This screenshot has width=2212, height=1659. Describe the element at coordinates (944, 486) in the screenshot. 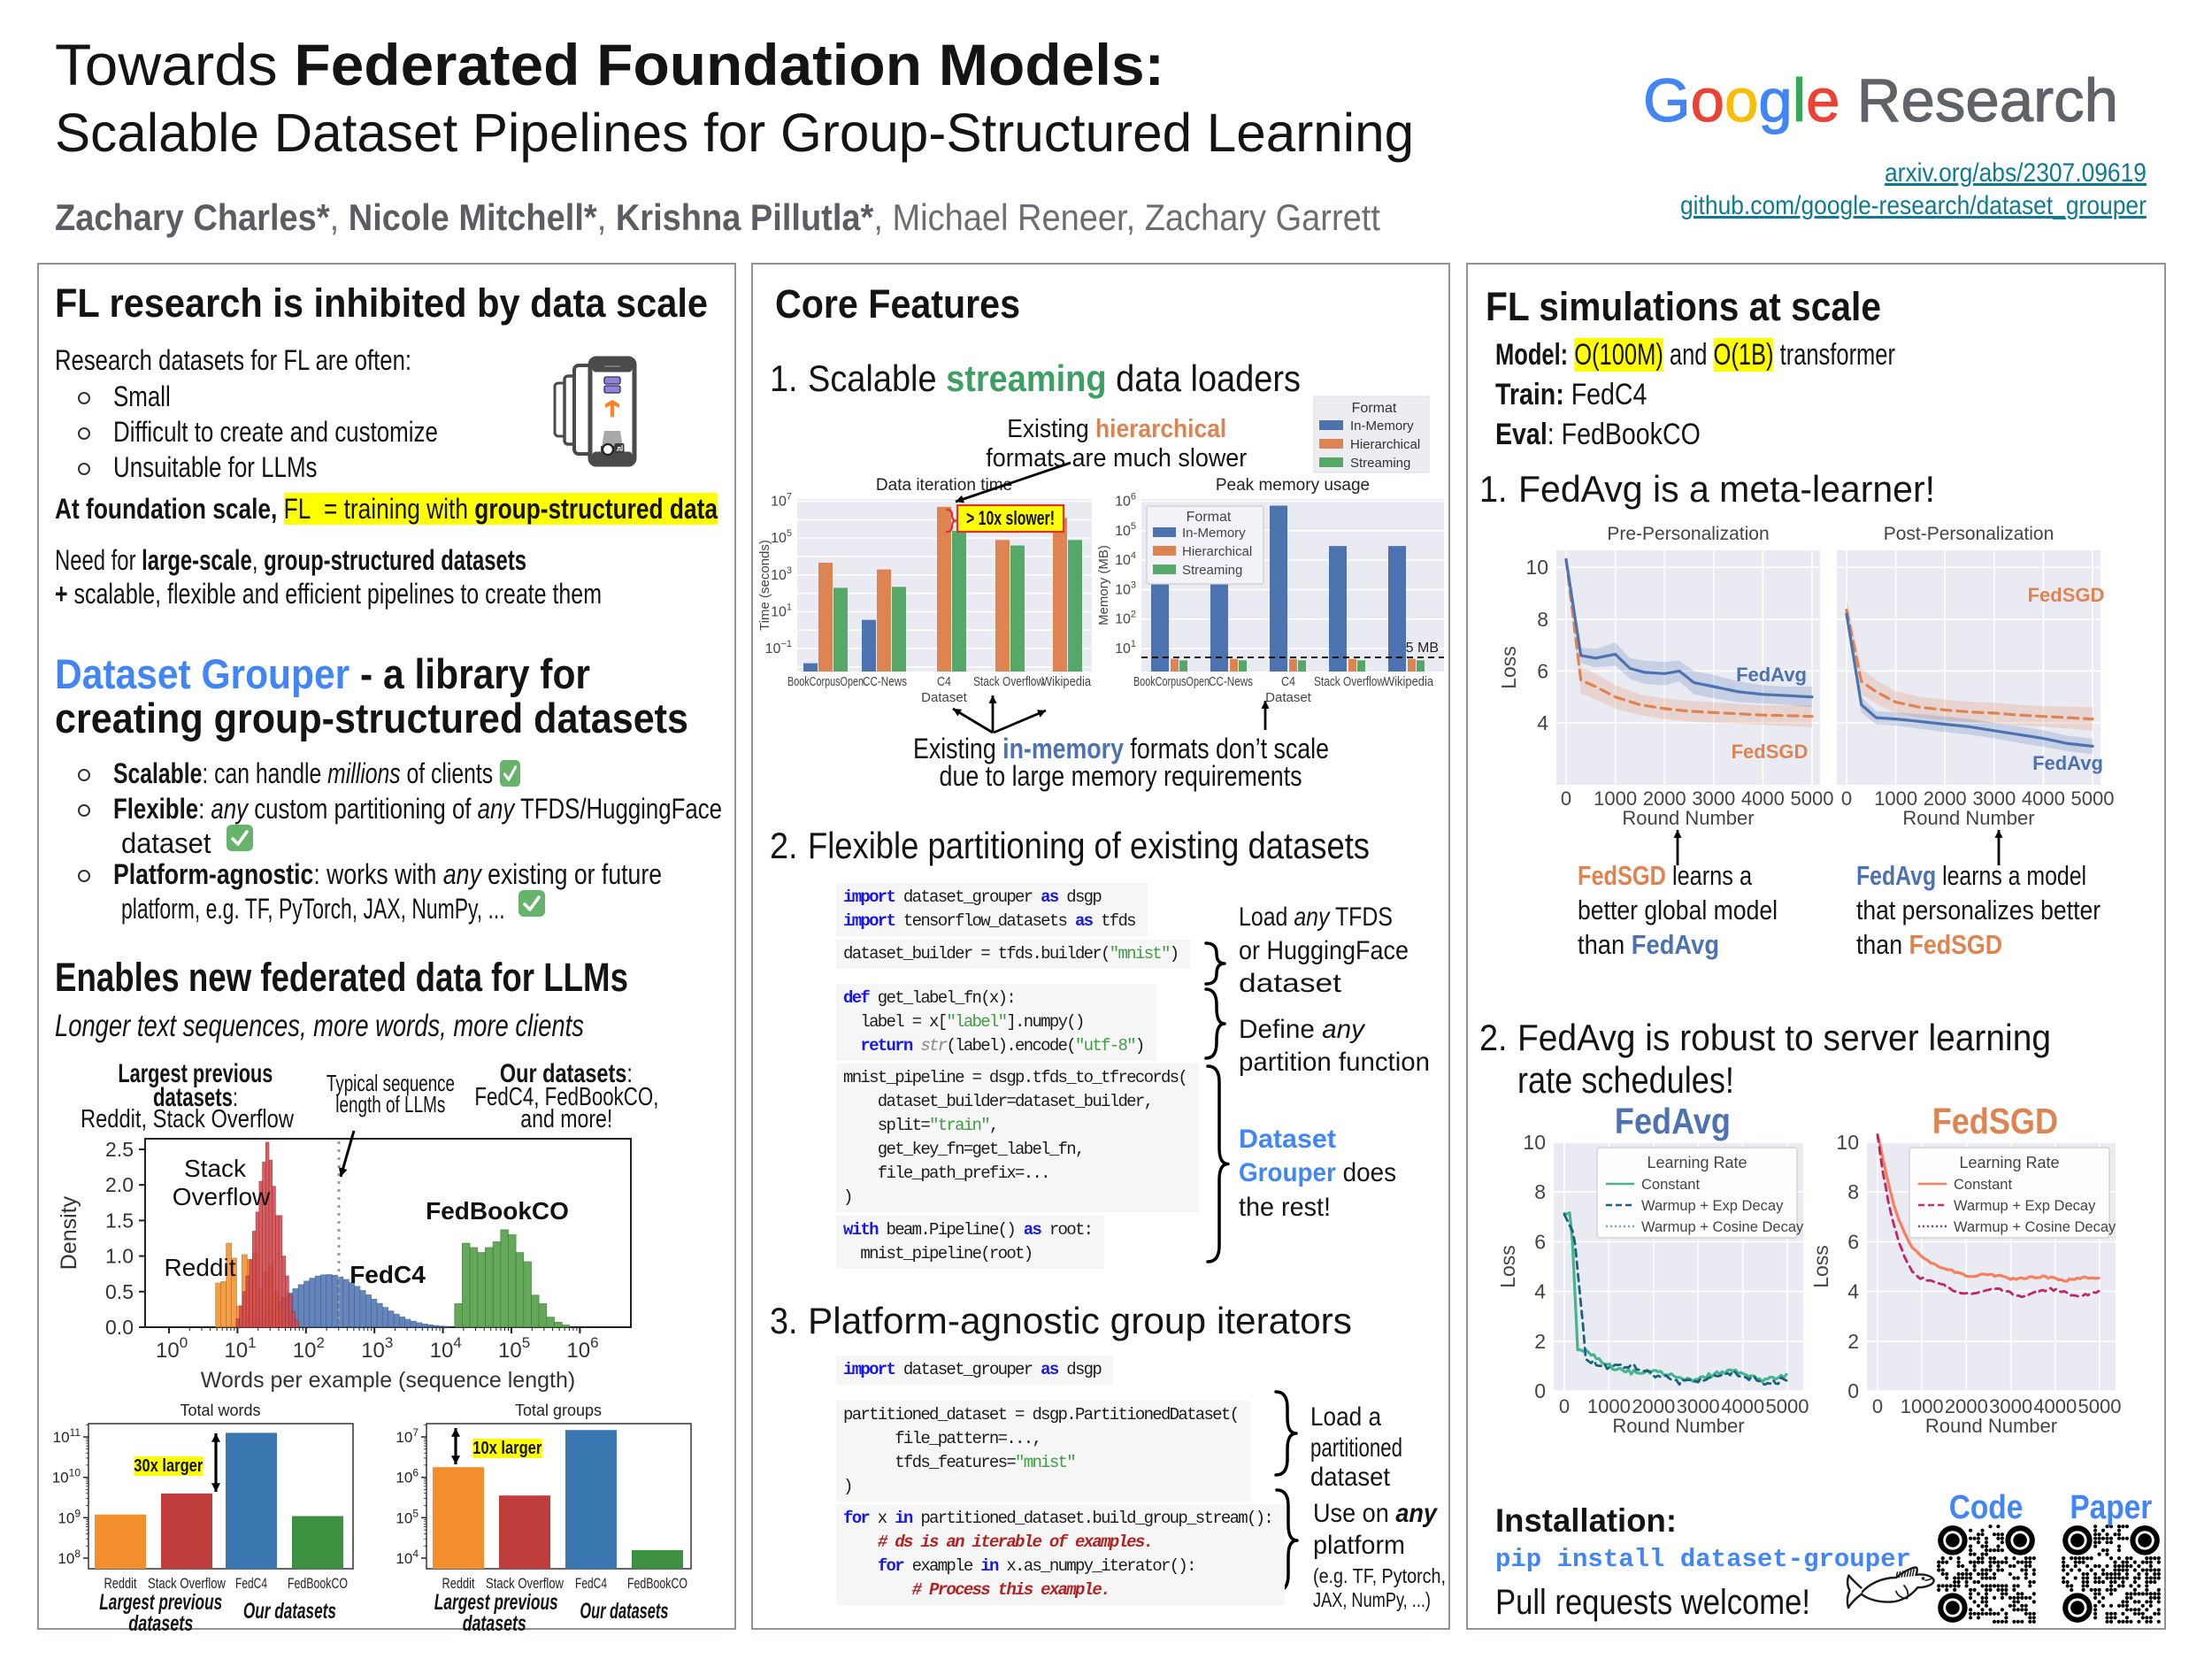

I see `svg-text: Data iteration time` at that location.